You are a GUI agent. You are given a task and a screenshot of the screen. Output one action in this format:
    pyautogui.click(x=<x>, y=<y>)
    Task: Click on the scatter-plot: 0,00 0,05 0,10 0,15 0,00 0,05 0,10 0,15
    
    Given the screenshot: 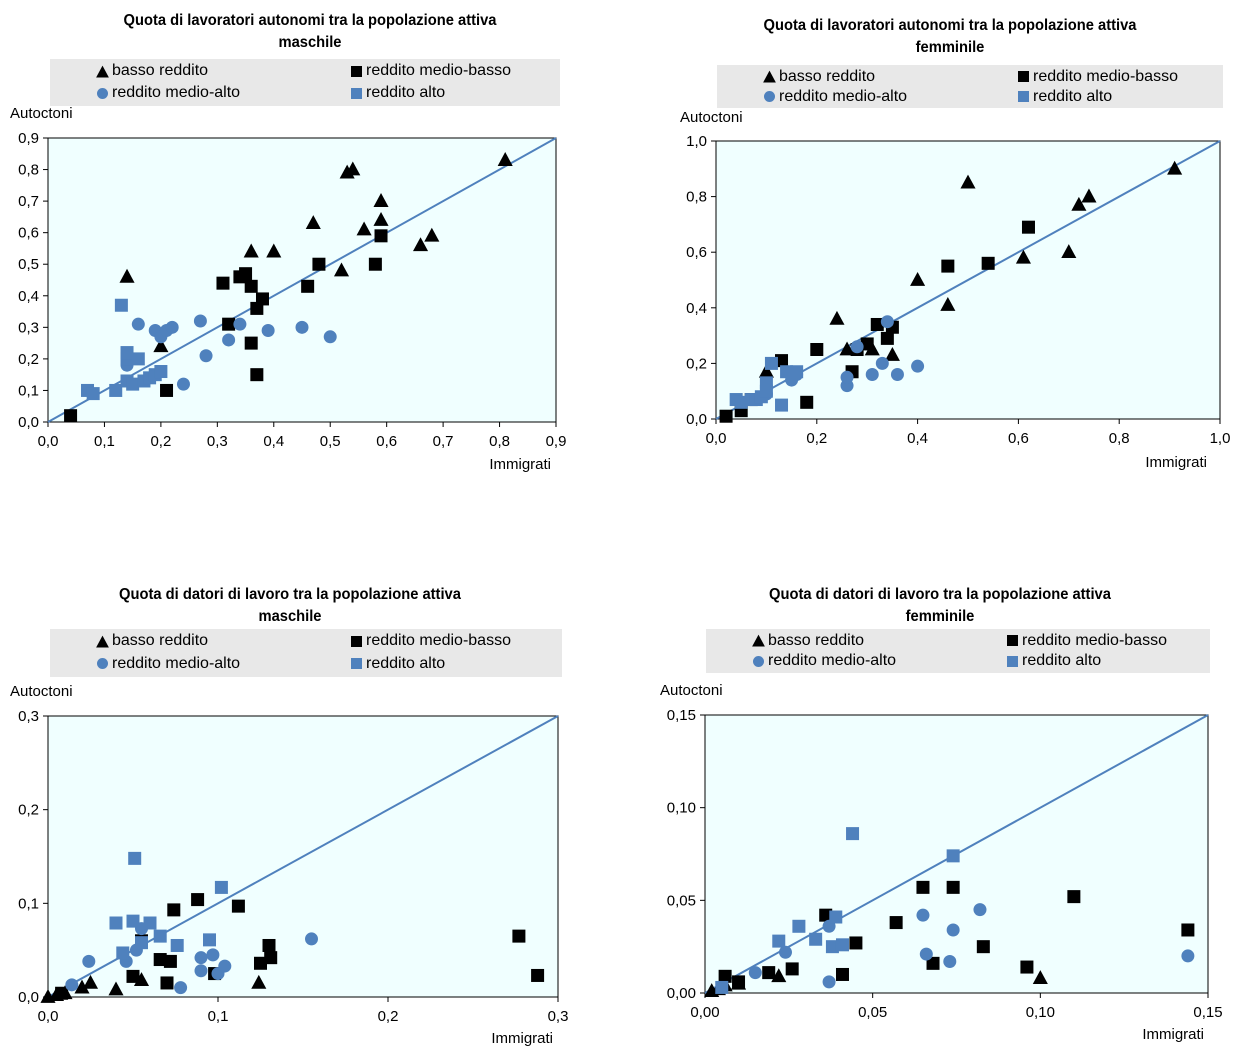 What is the action you would take?
    pyautogui.click(x=945, y=864)
    